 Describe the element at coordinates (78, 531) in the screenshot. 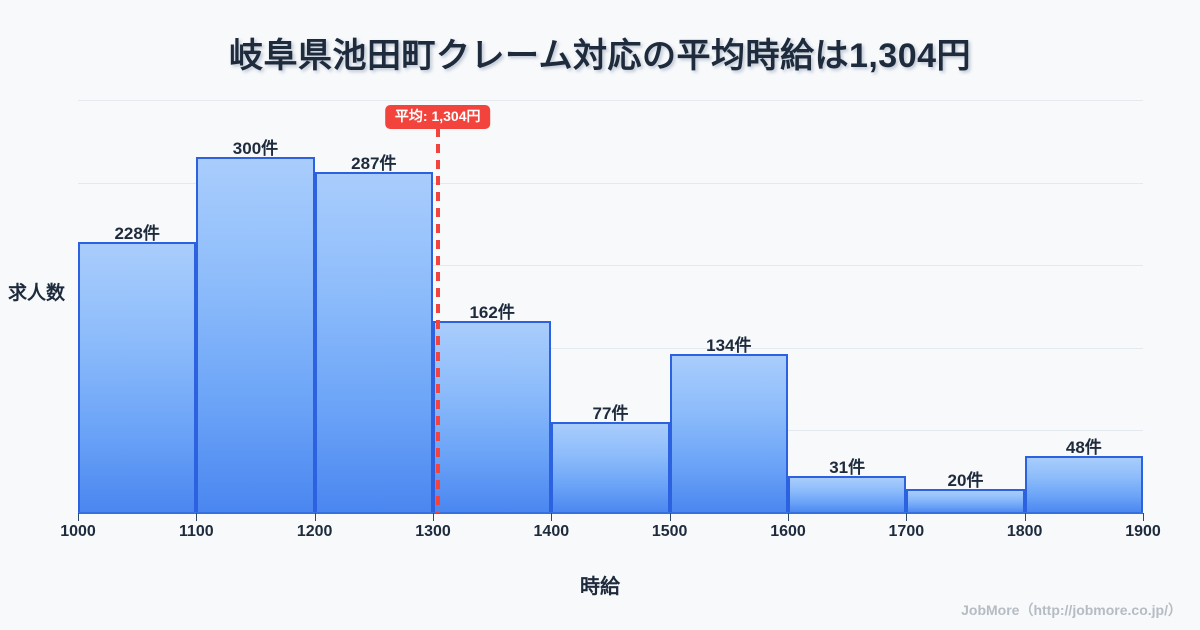

I see `x-tick-label: 1000` at that location.